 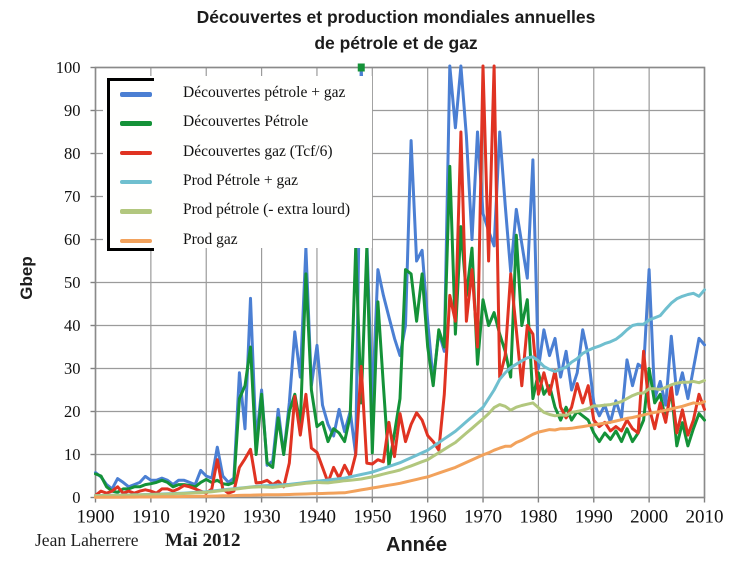 I want to click on x-tick-label: 1910, so click(x=151, y=517).